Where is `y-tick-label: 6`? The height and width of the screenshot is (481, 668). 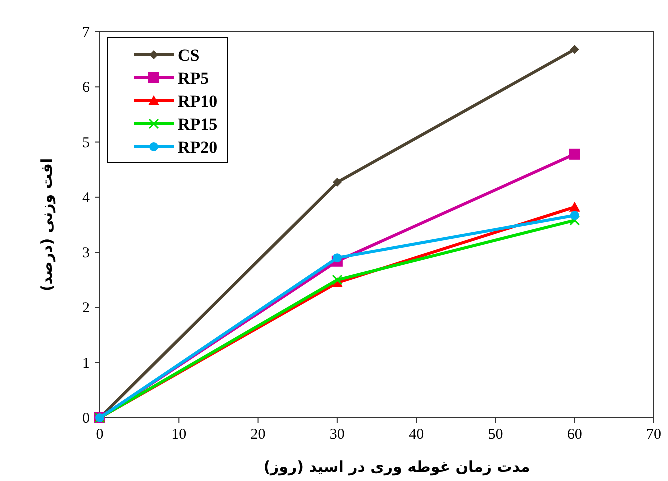
y-tick-label: 6 is located at coordinates (86, 88).